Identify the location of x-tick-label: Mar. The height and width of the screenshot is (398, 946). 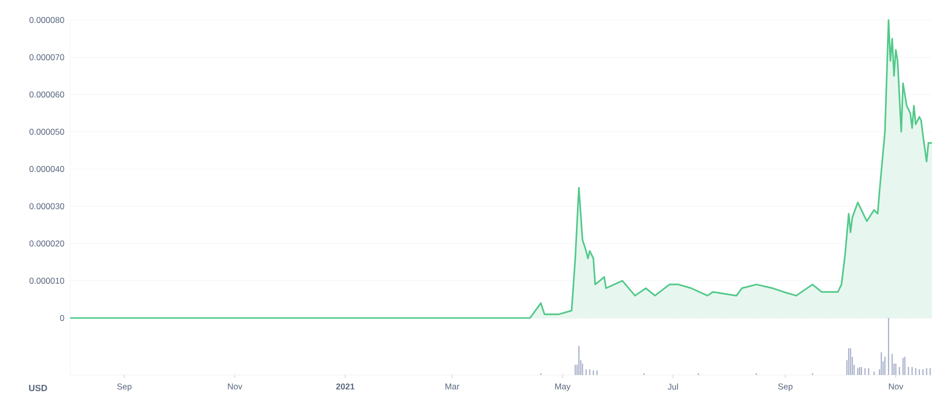
(453, 387).